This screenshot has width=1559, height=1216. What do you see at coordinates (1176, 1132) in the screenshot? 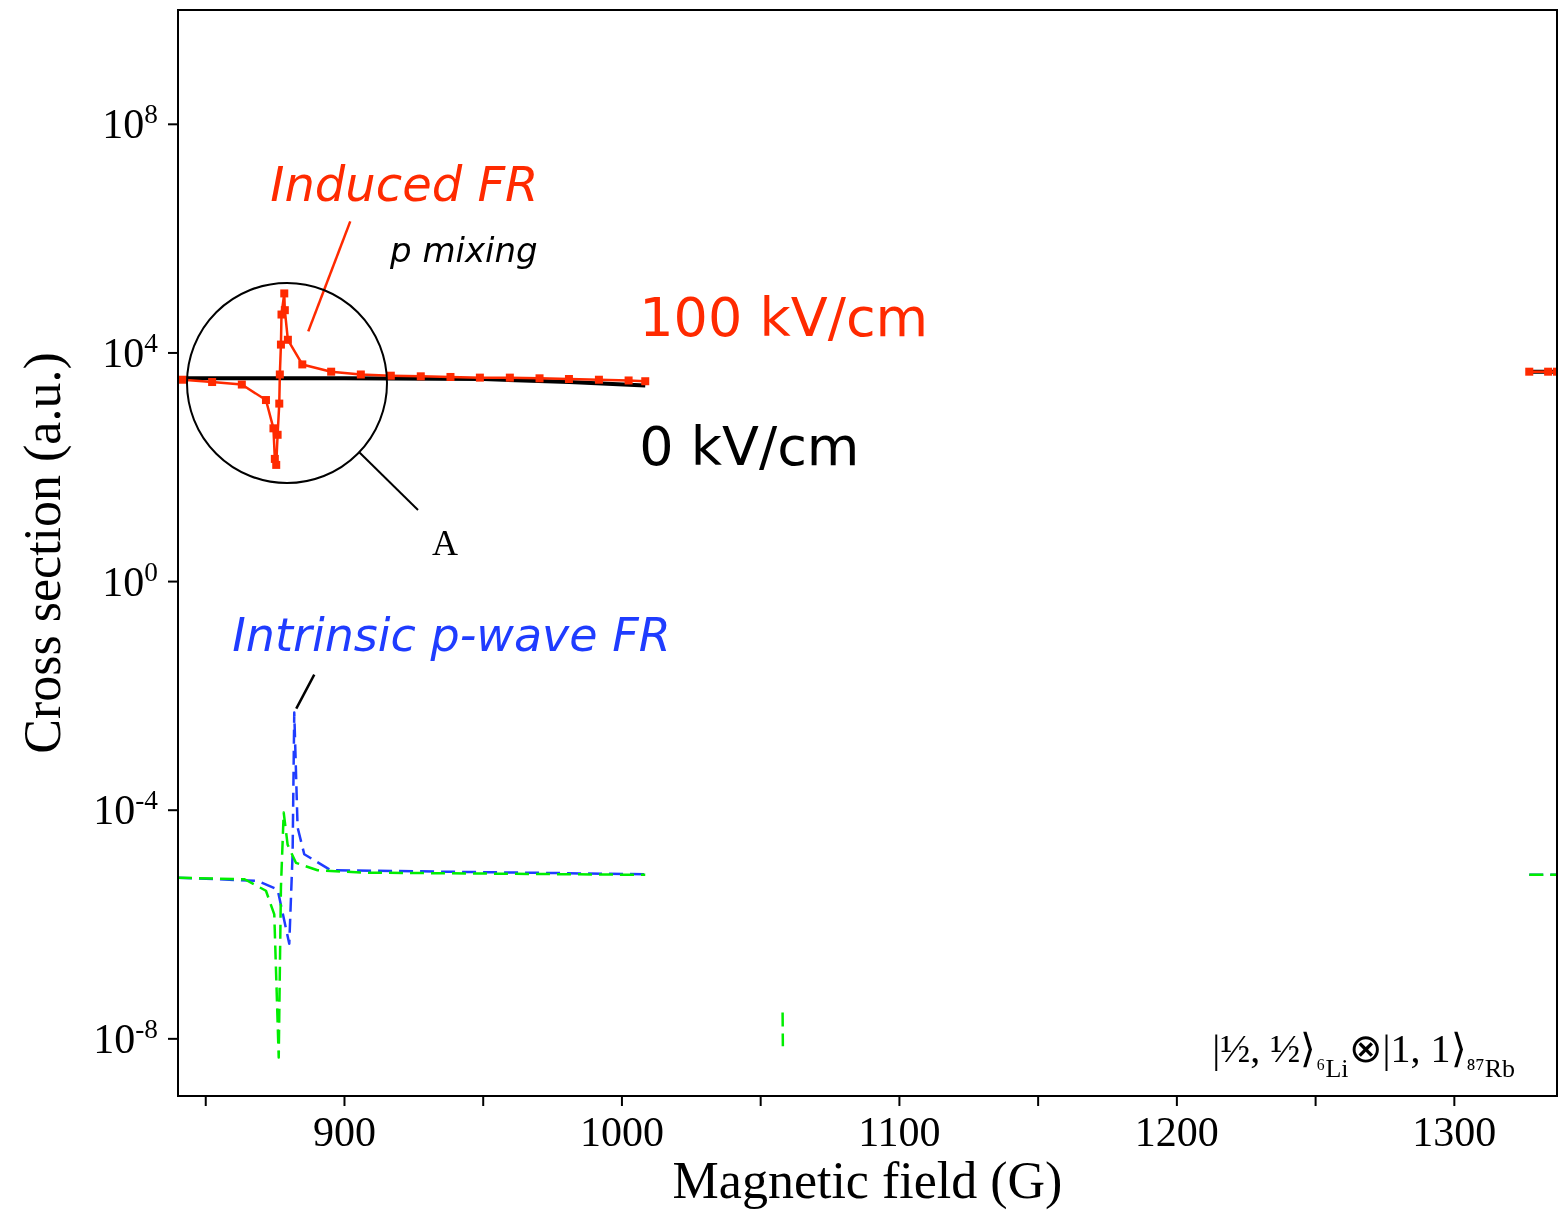
I see `x-tick-label: 1200` at bounding box center [1176, 1132].